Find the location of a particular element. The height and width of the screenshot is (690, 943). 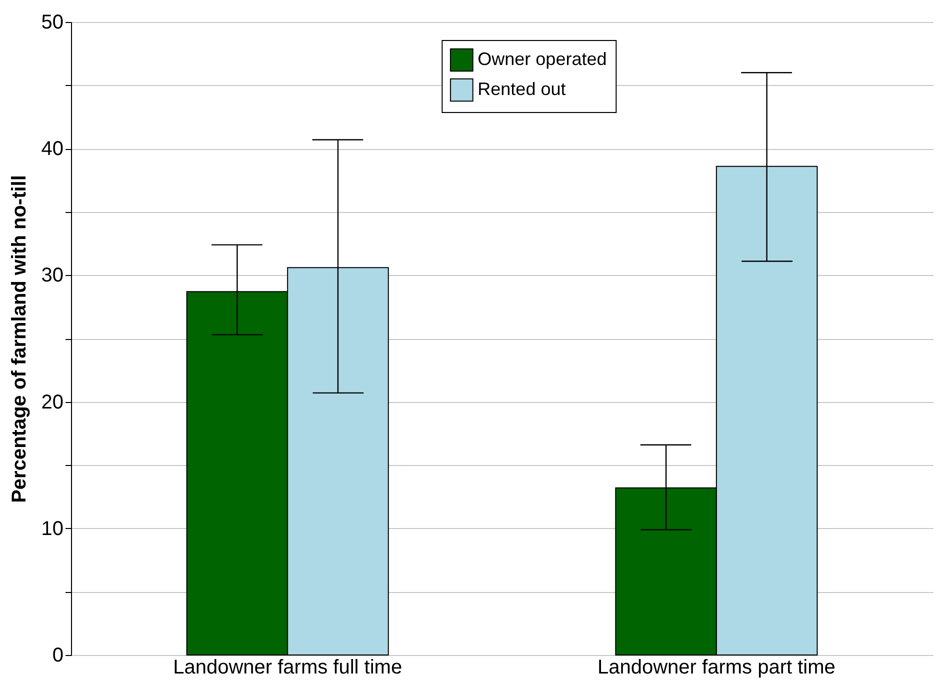

y-tick-label: 50 is located at coordinates (52, 23).